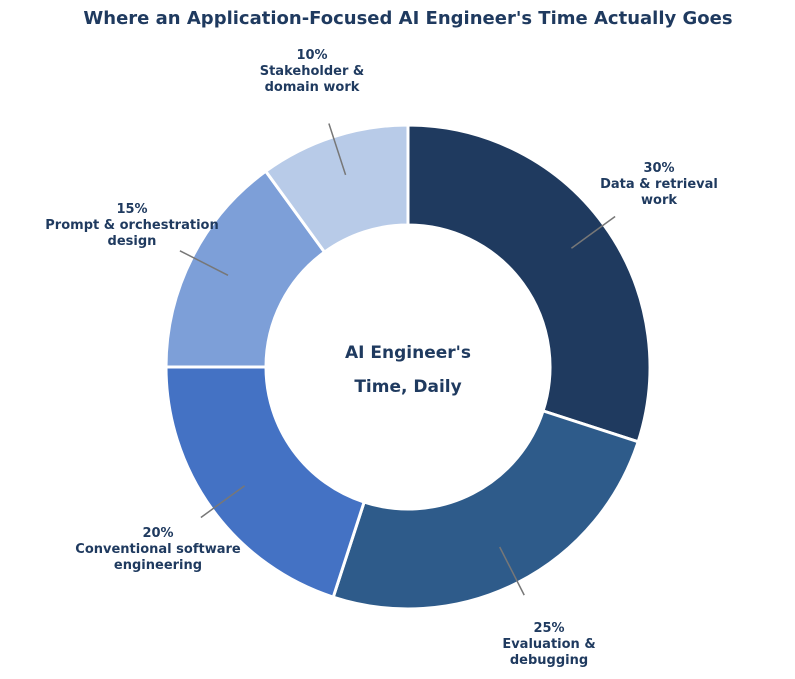 The image size is (795, 679). I want to click on center-label-text: AI Engineer's Time, Daily, so click(408, 370).